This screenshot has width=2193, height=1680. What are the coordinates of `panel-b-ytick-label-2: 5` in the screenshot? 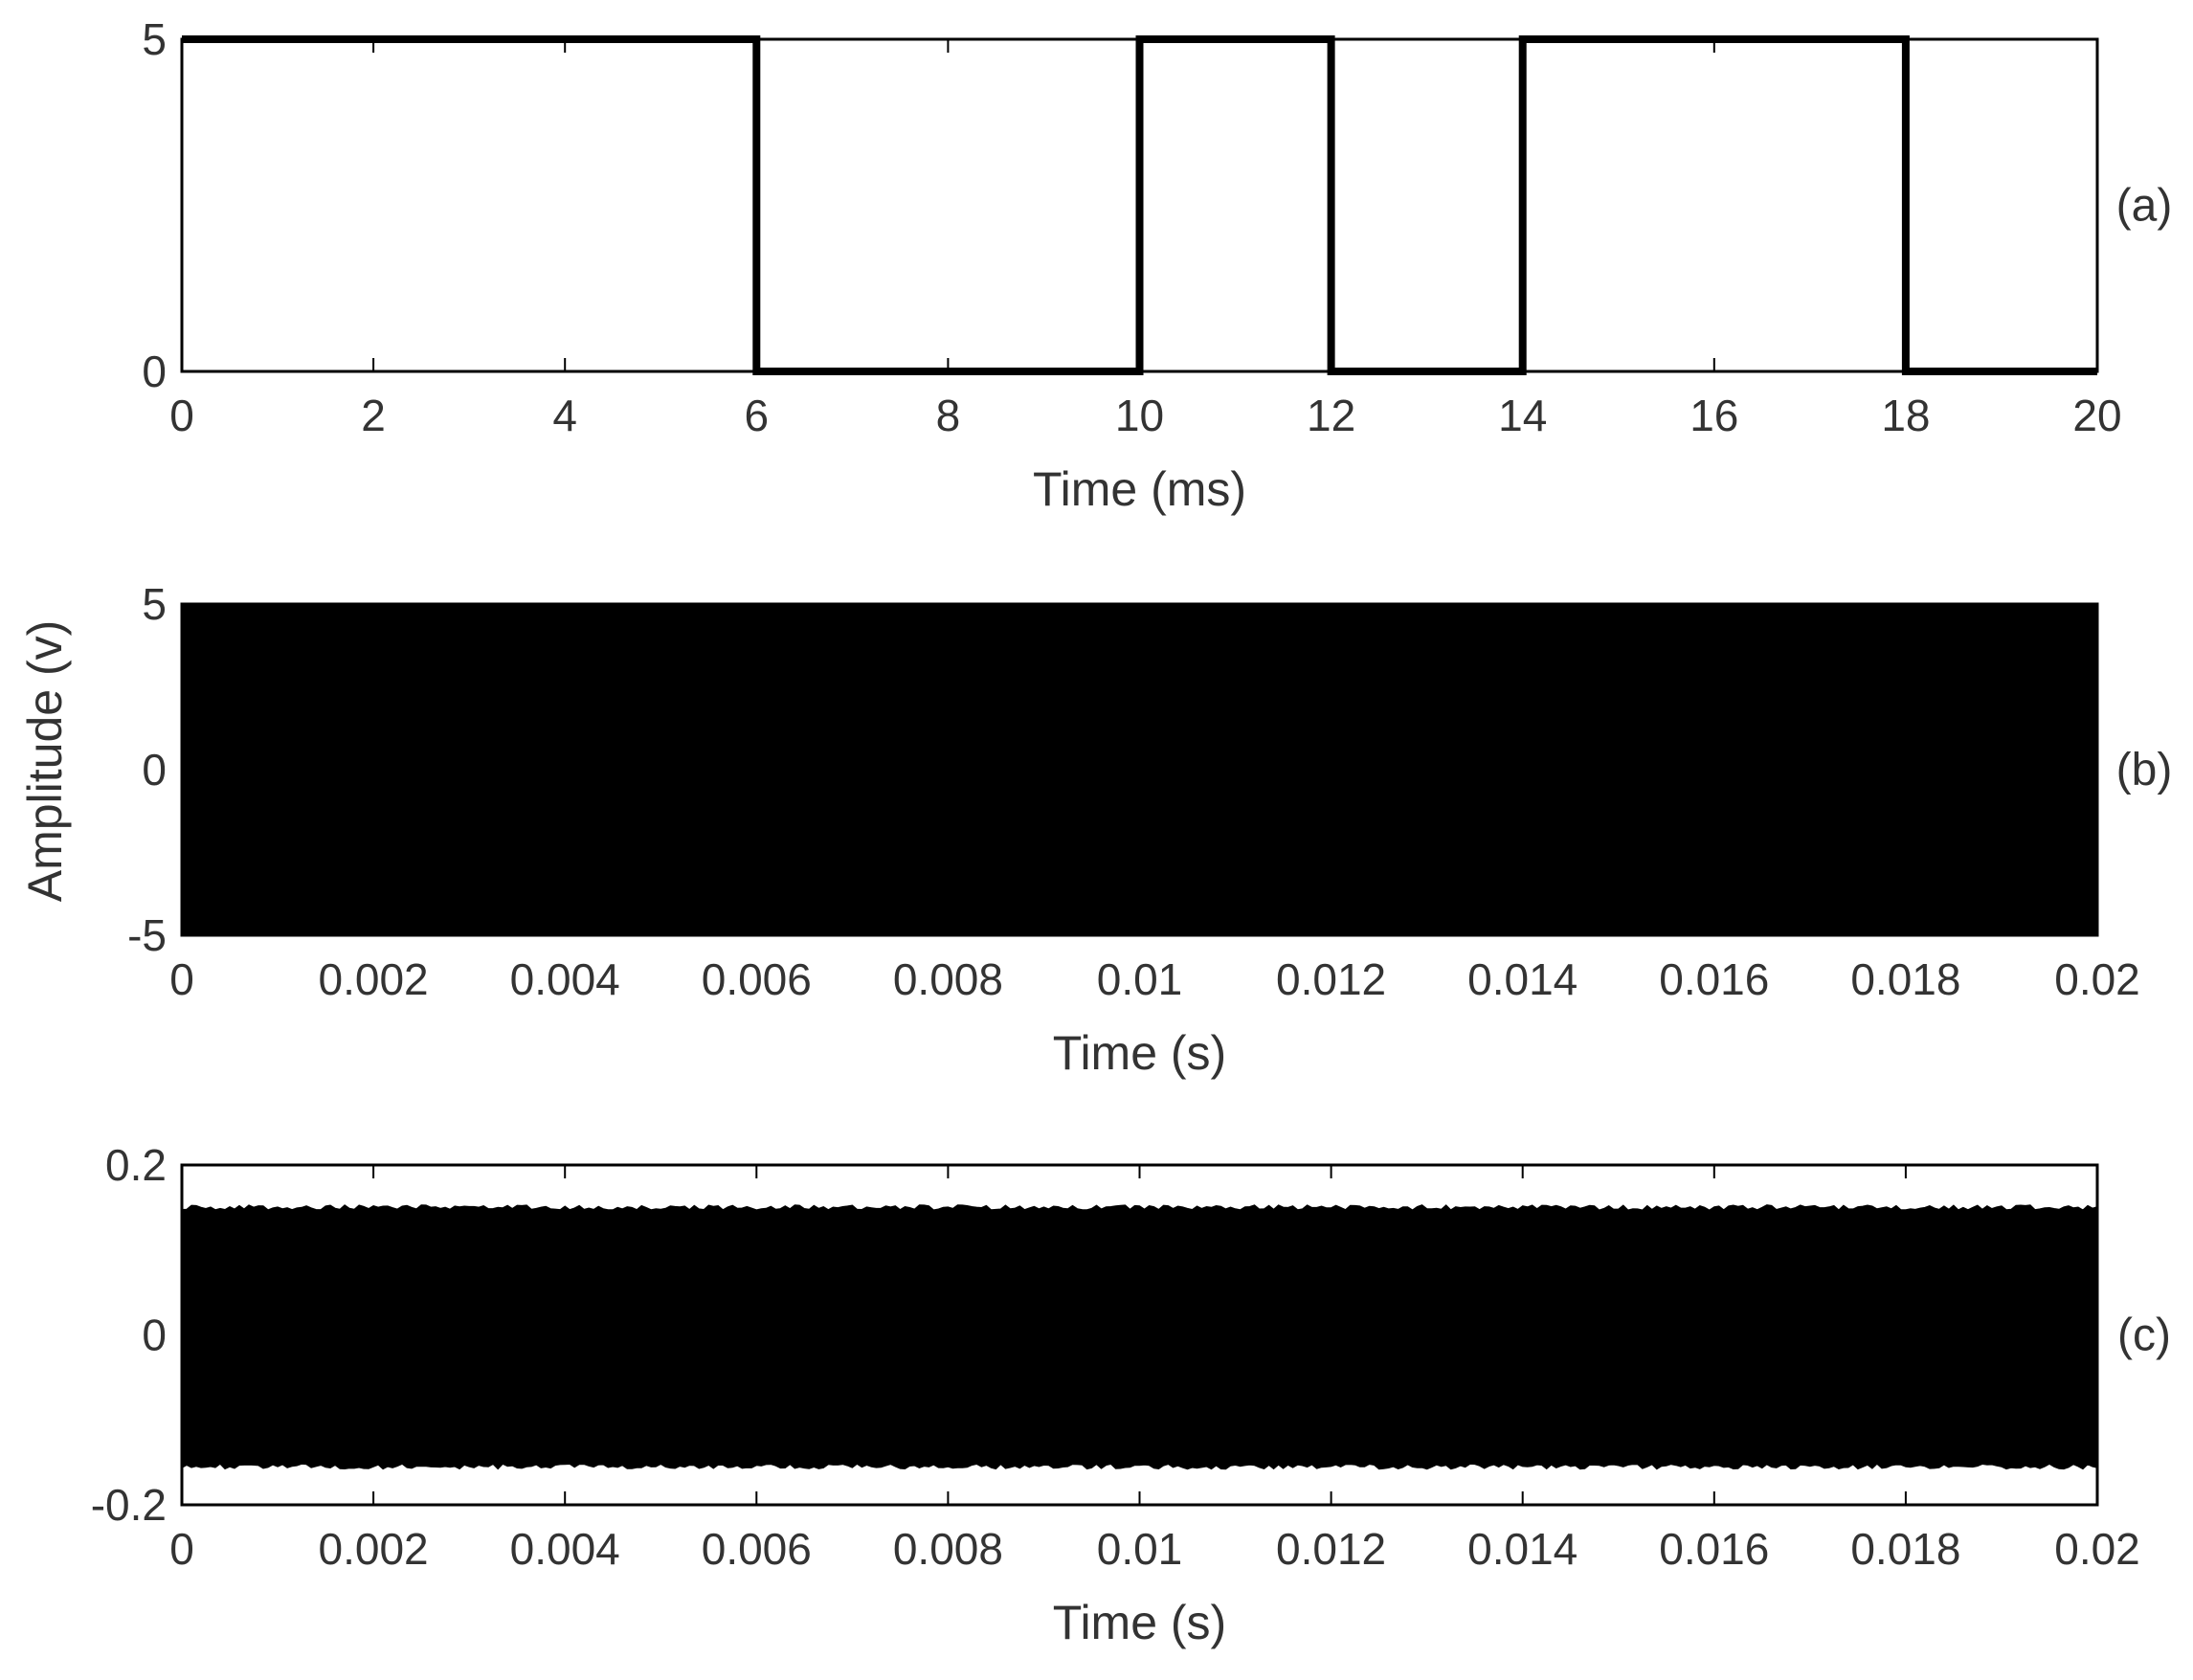 It's located at (154, 604).